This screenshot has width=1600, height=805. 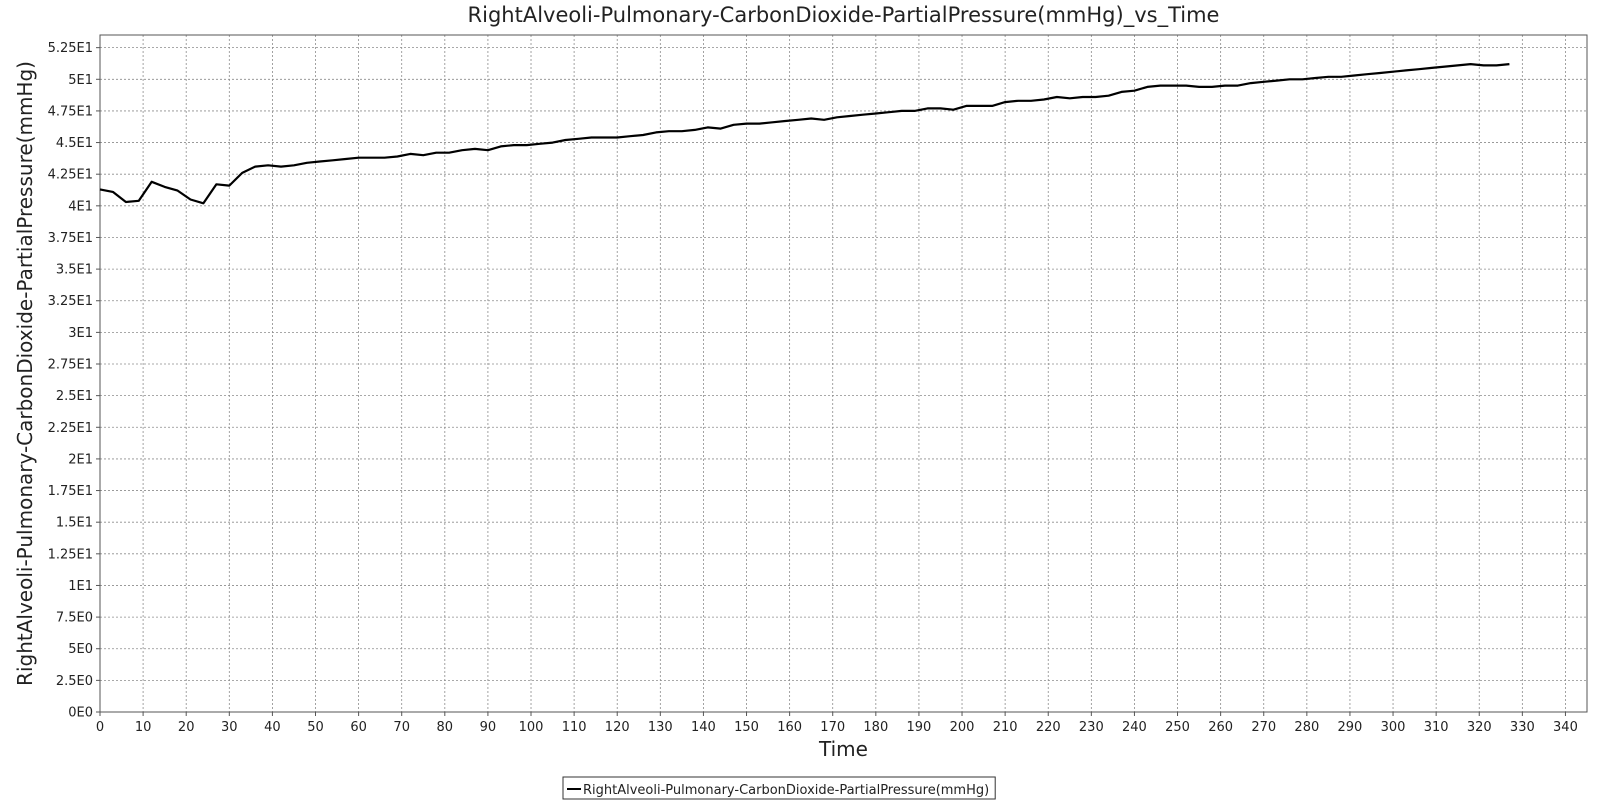 What do you see at coordinates (80, 80) in the screenshot?
I see `y-tick-label: 5E1` at bounding box center [80, 80].